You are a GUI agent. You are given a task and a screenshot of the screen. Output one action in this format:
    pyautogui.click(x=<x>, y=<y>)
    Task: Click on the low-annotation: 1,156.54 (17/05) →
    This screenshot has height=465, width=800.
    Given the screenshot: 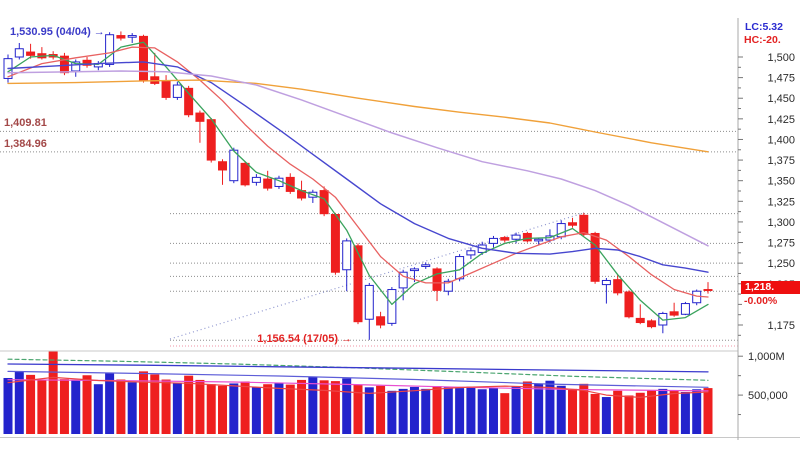 What is the action you would take?
    pyautogui.click(x=291, y=339)
    